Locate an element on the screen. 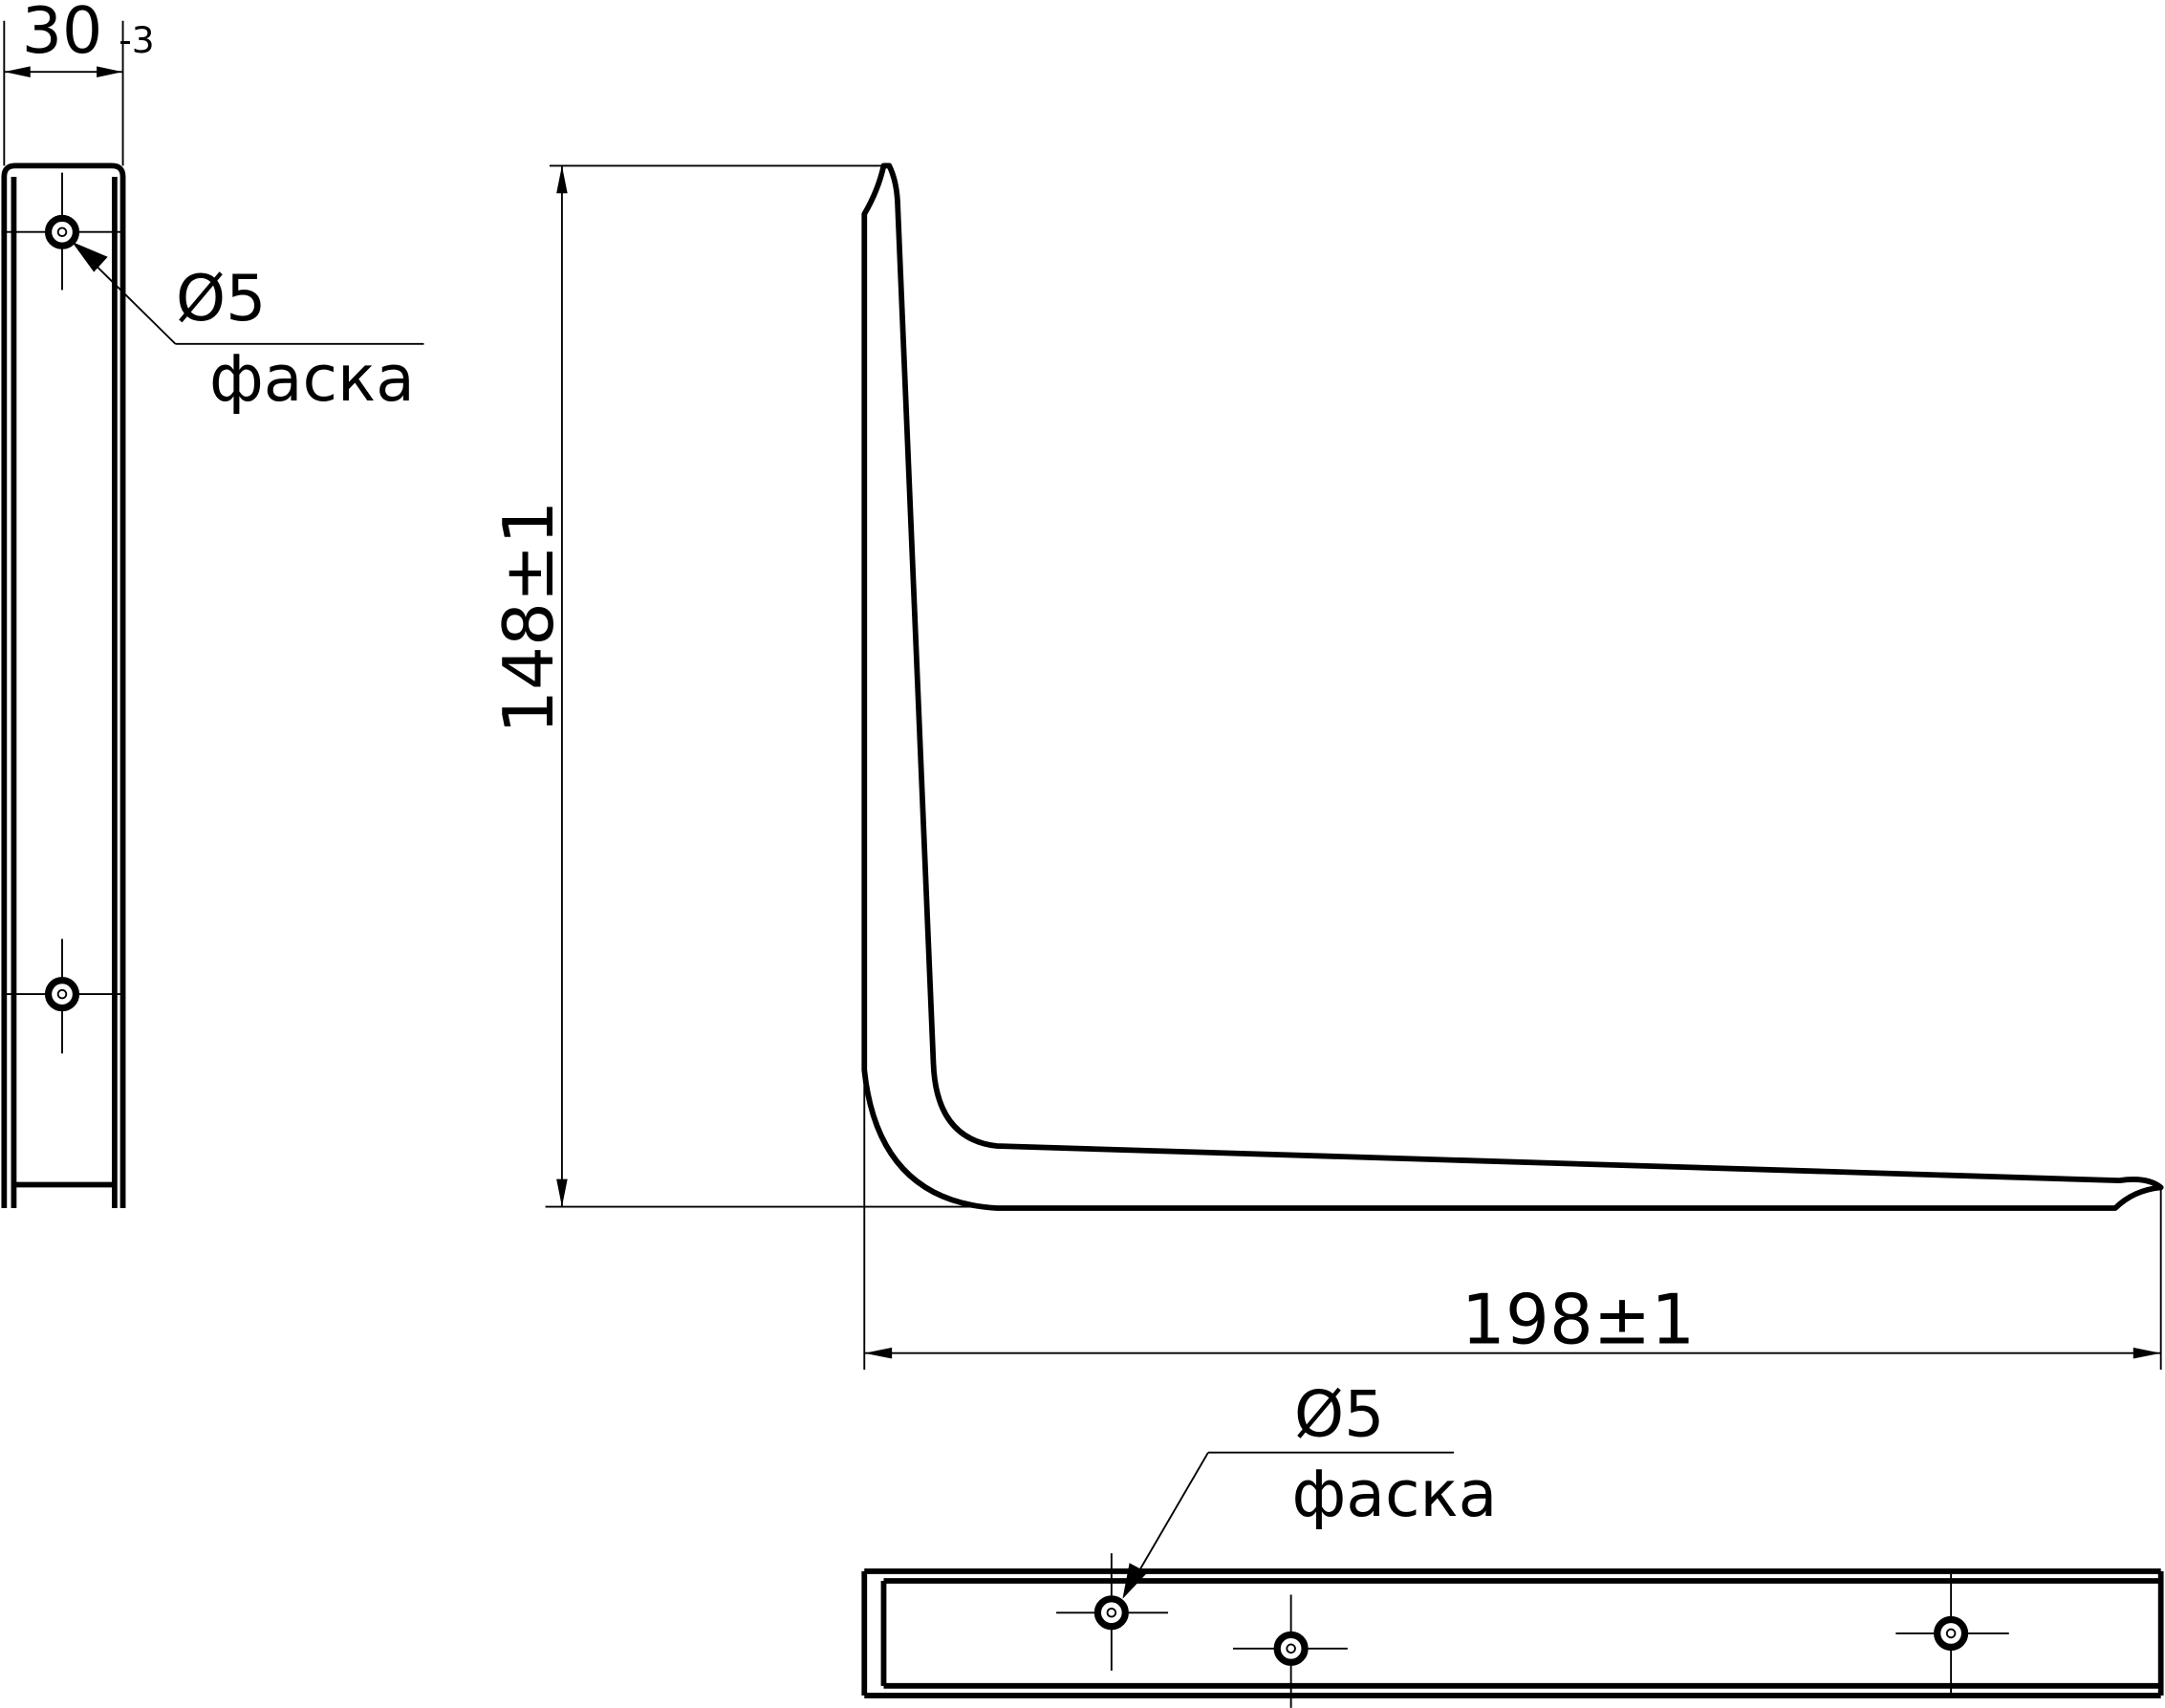  width-value: 30 is located at coordinates (62, 34).